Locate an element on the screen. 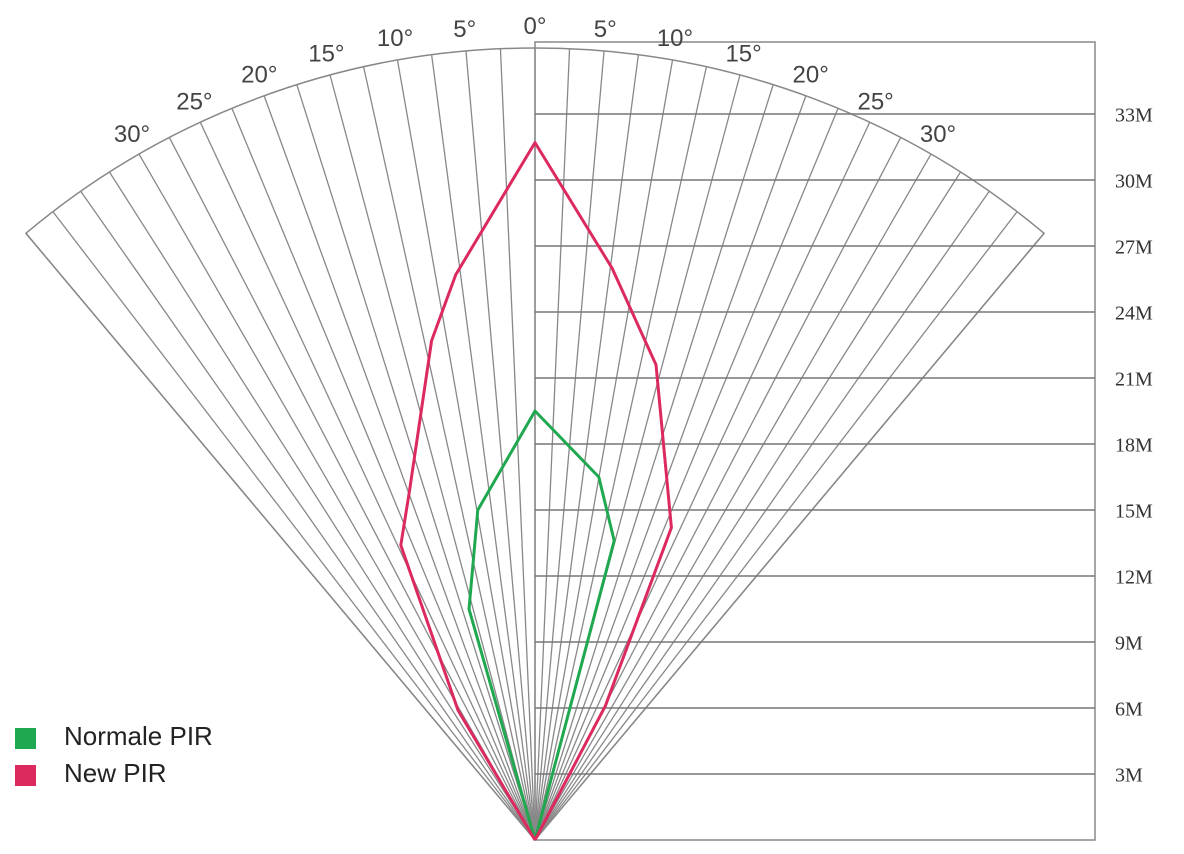 This screenshot has height=854, width=1184. y-tick-label: 15M is located at coordinates (1134, 512).